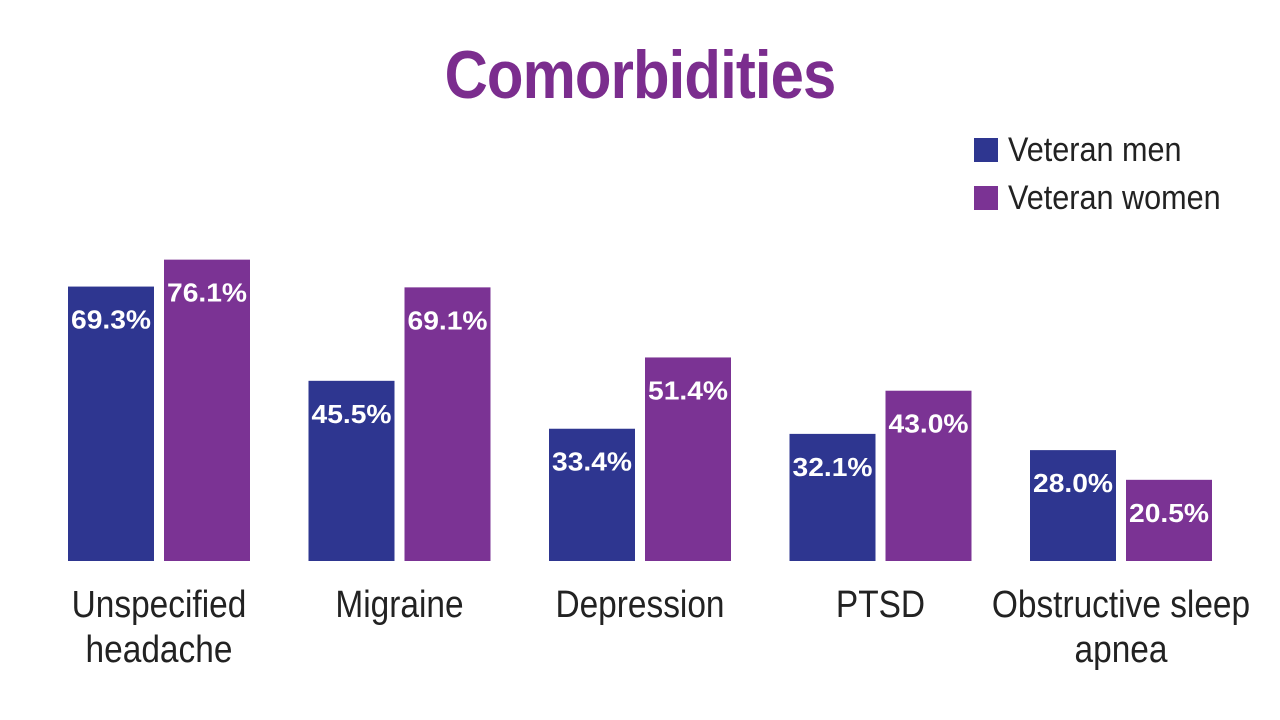 The height and width of the screenshot is (720, 1280). Describe the element at coordinates (159, 649) in the screenshot. I see `category-label-0-line-1: headache` at that location.